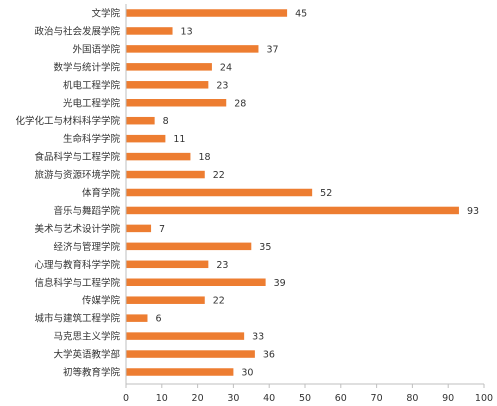  What do you see at coordinates (105, 14) in the screenshot?
I see `category-label: 文学院` at bounding box center [105, 14].